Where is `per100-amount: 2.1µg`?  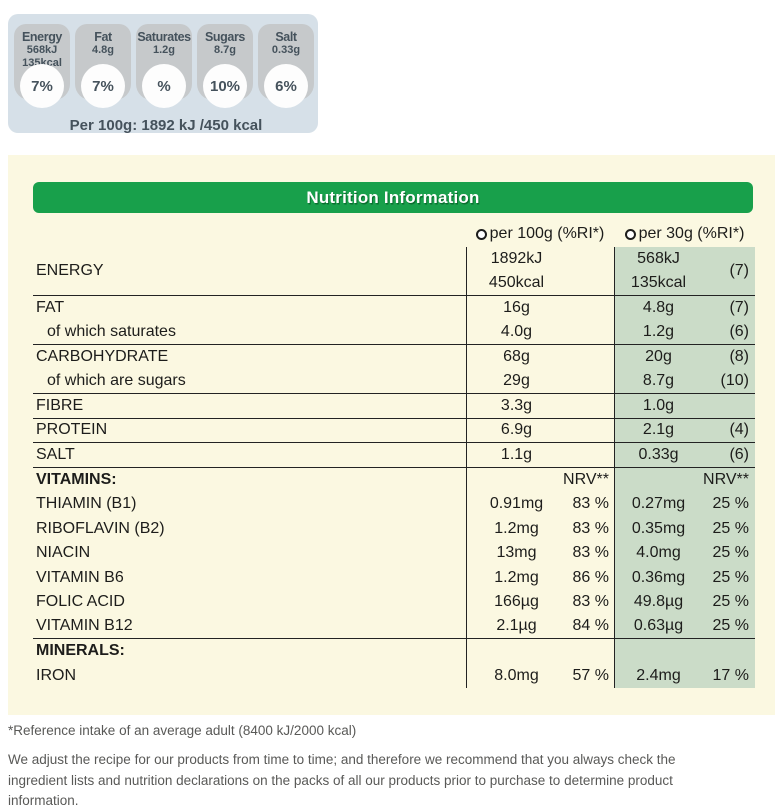 per100-amount: 2.1µg is located at coordinates (516, 626).